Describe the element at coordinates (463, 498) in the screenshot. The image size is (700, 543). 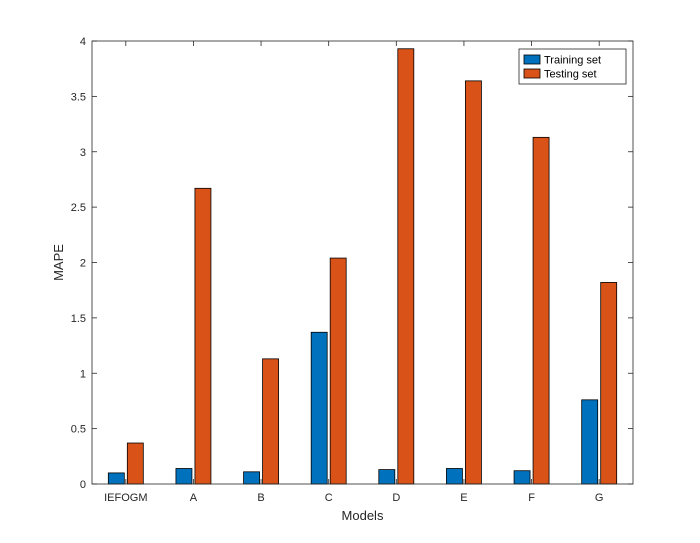
I see `x-tick-label-e: E` at that location.